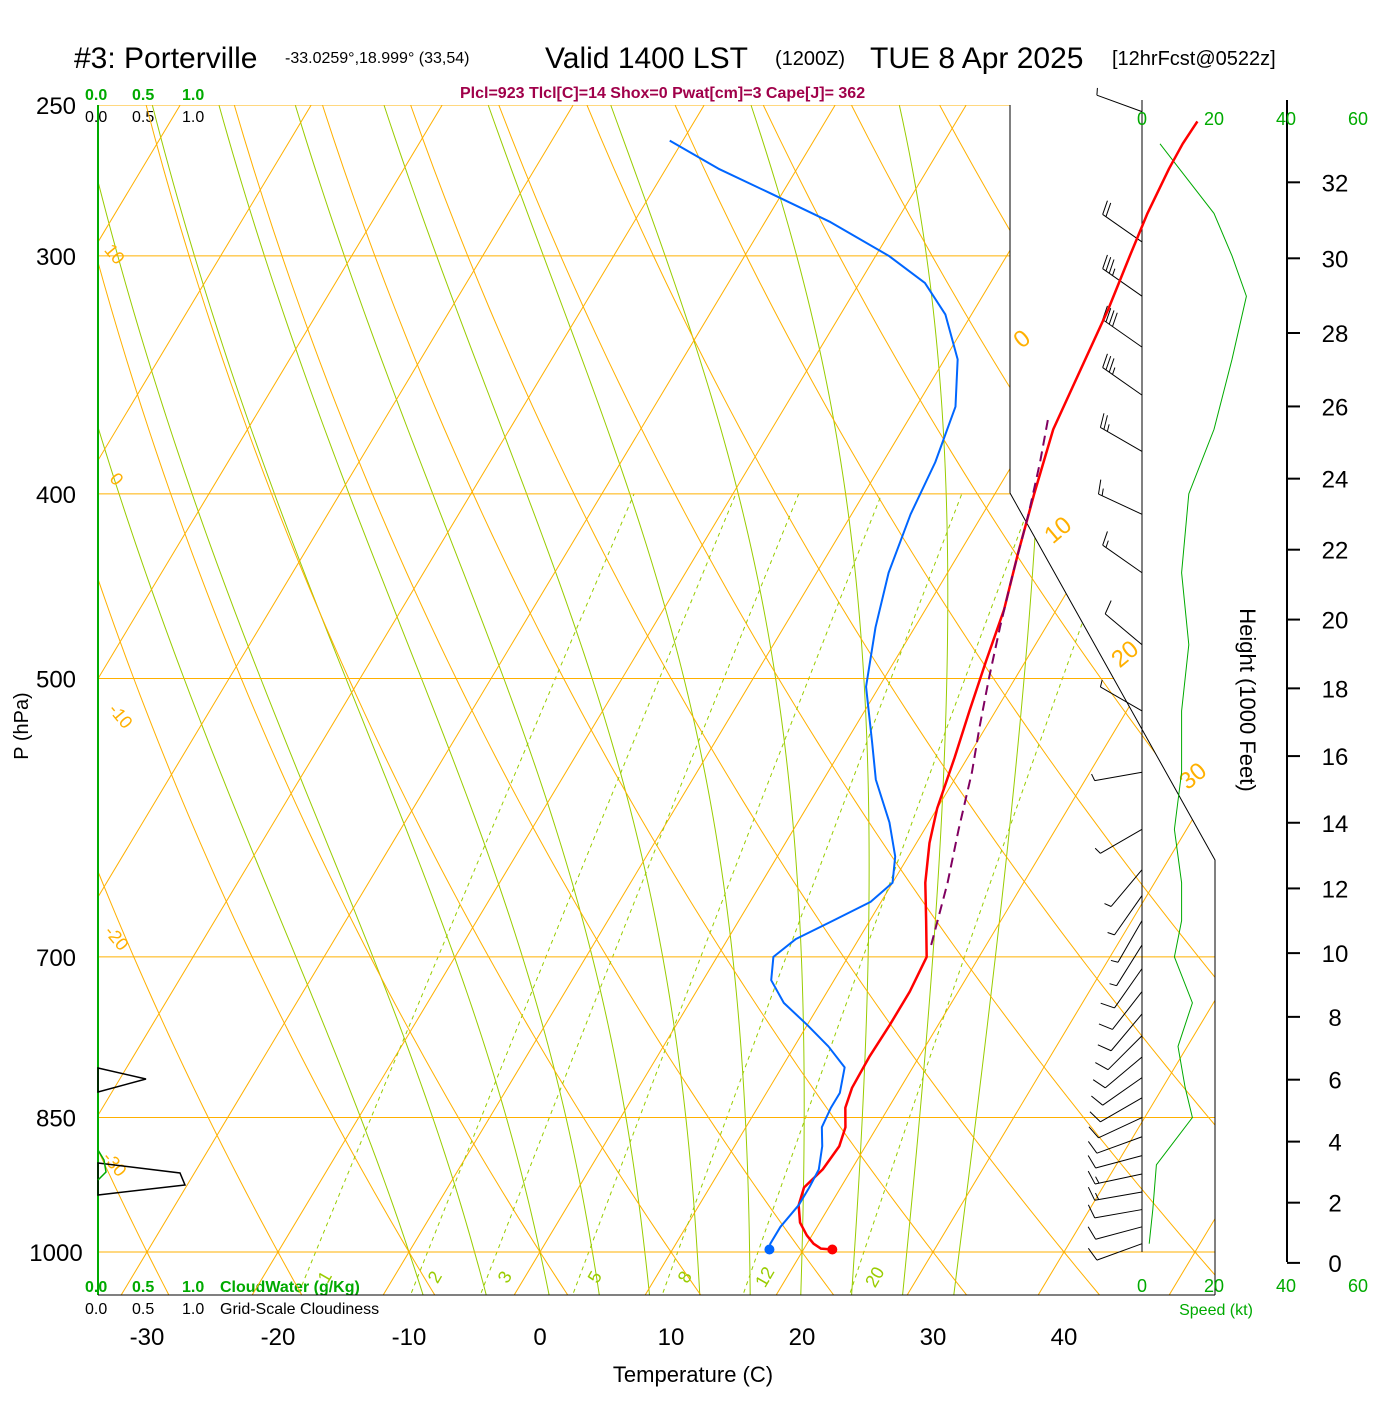 This screenshot has height=1405, width=1400. What do you see at coordinates (1142, 1286) in the screenshot?
I see `speed-tick-label-bottom: 0` at bounding box center [1142, 1286].